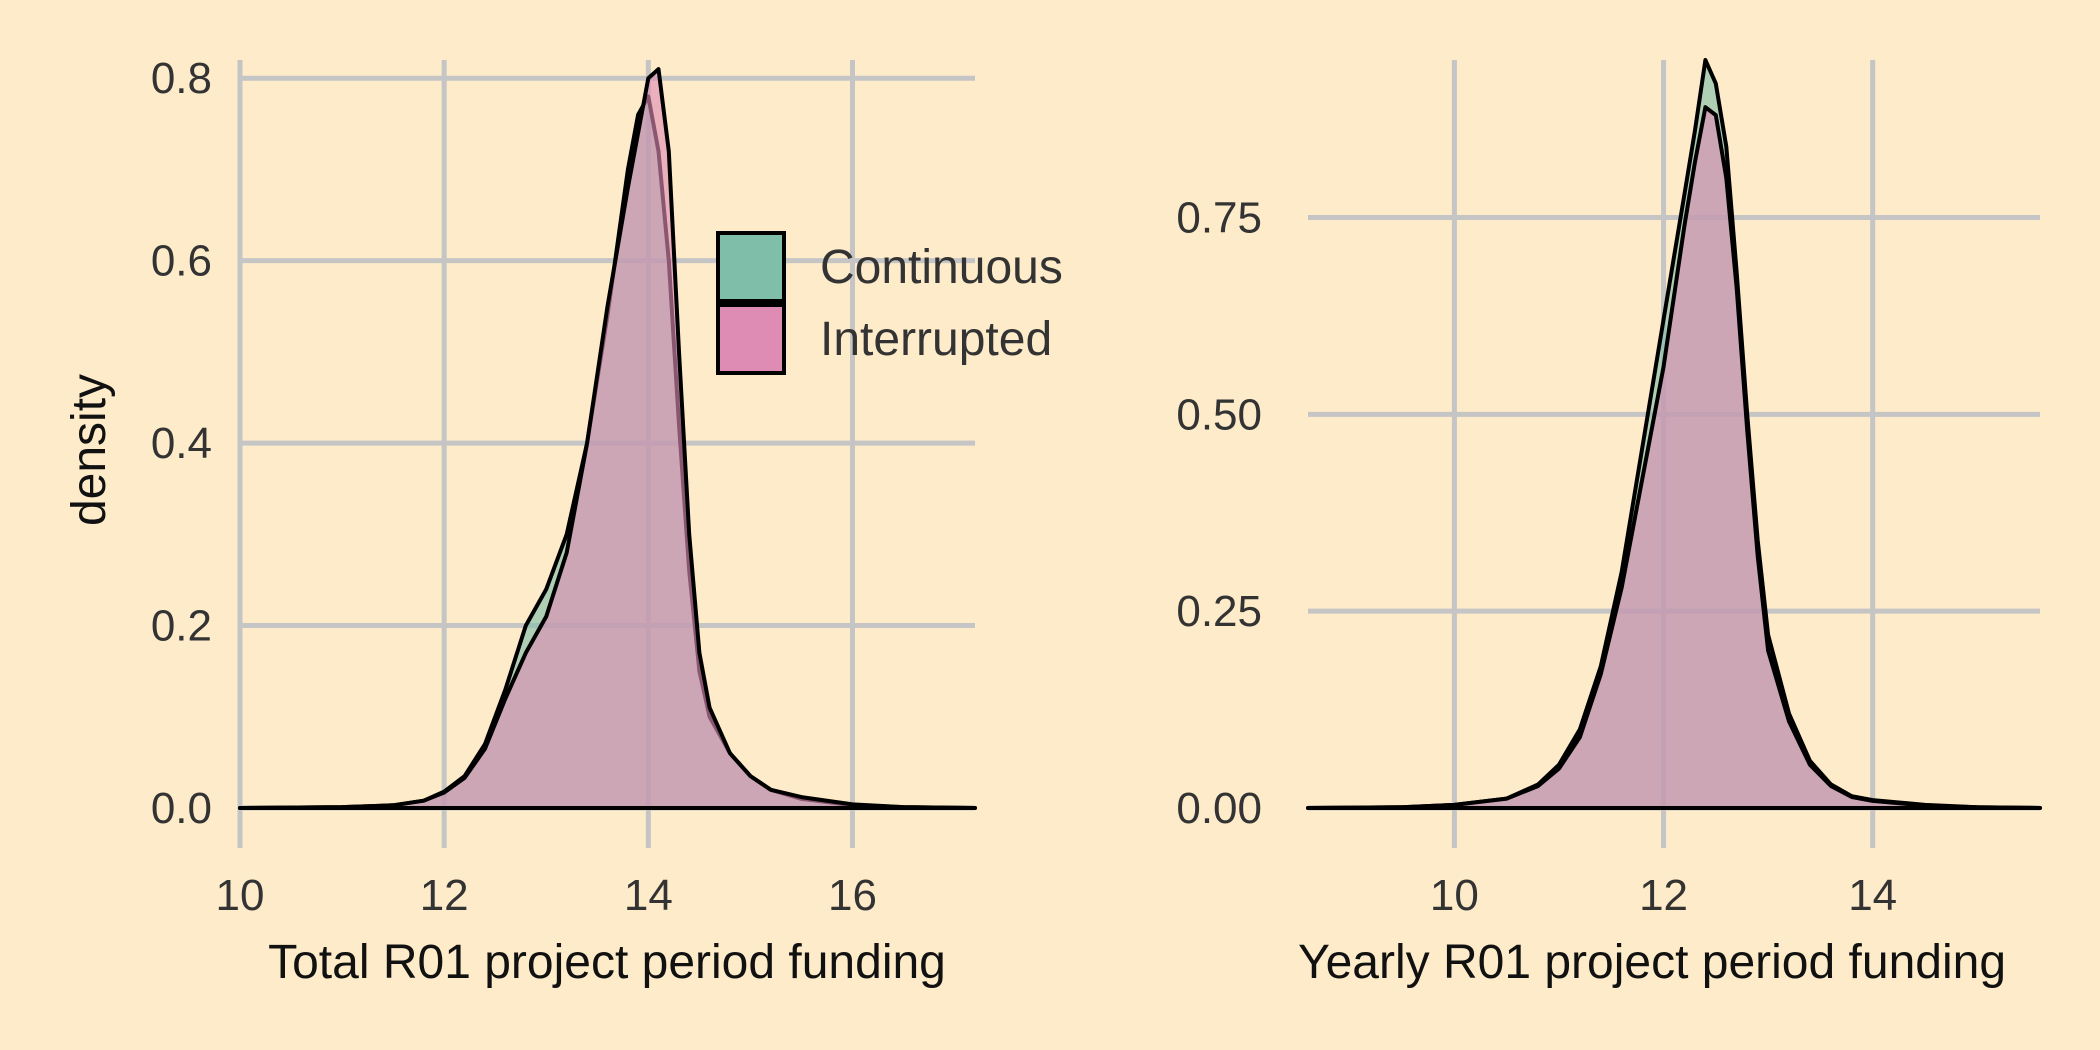 The height and width of the screenshot is (1050, 2100). What do you see at coordinates (751, 267) in the screenshot?
I see `legend-swatch-continuous` at bounding box center [751, 267].